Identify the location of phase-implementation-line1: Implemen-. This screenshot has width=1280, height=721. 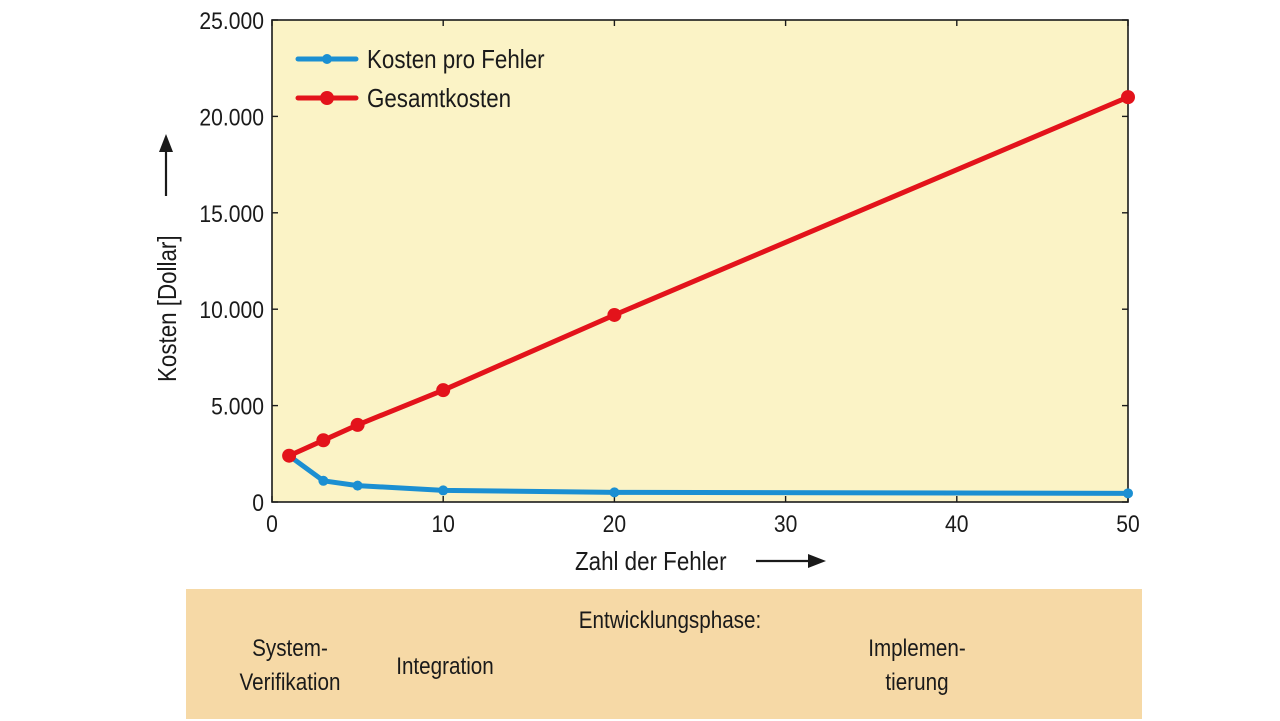
(917, 648).